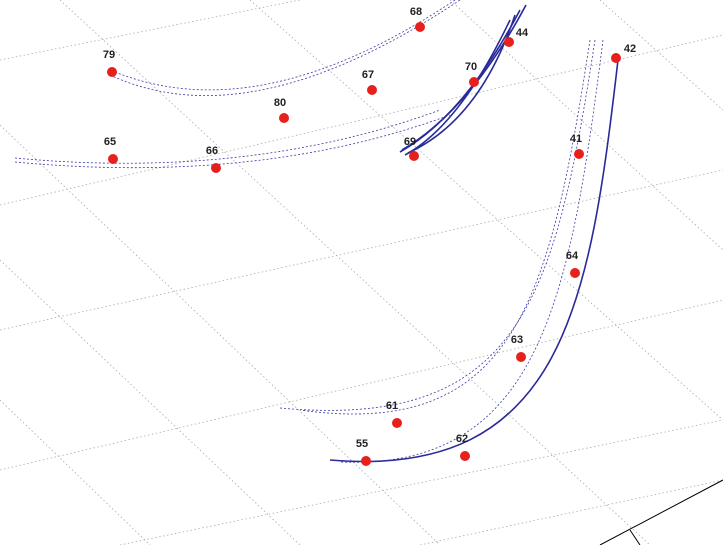  What do you see at coordinates (368, 75) in the screenshot?
I see `point-label: 67` at bounding box center [368, 75].